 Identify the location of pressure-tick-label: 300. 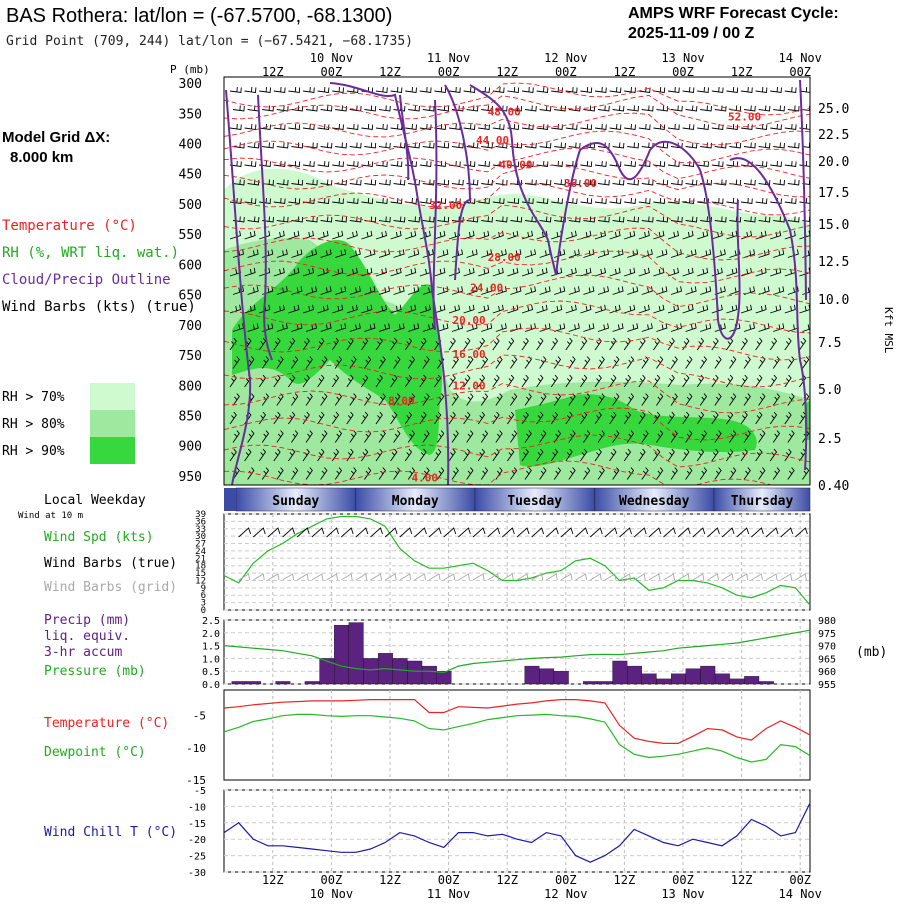
(190, 84).